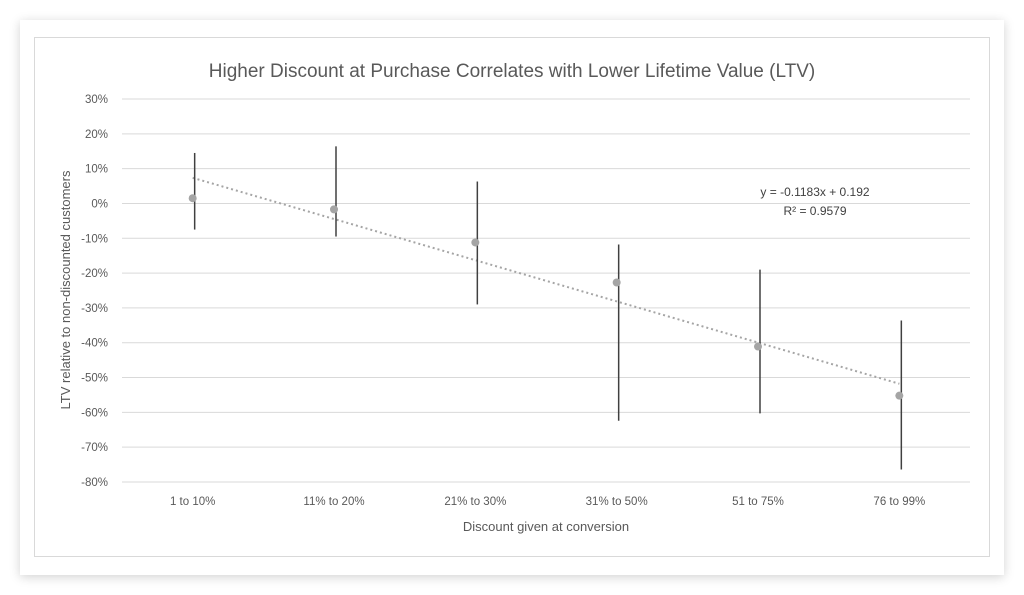  Describe the element at coordinates (815, 192) in the screenshot. I see `trendline-equation: y = -0.1183x + 0.192` at that location.